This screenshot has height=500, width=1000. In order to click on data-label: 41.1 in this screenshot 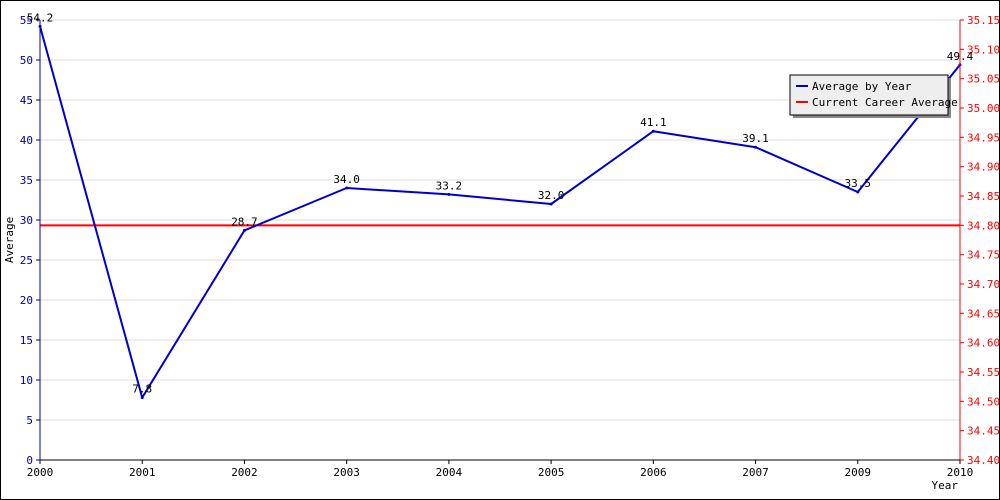, I will do `click(653, 122)`.